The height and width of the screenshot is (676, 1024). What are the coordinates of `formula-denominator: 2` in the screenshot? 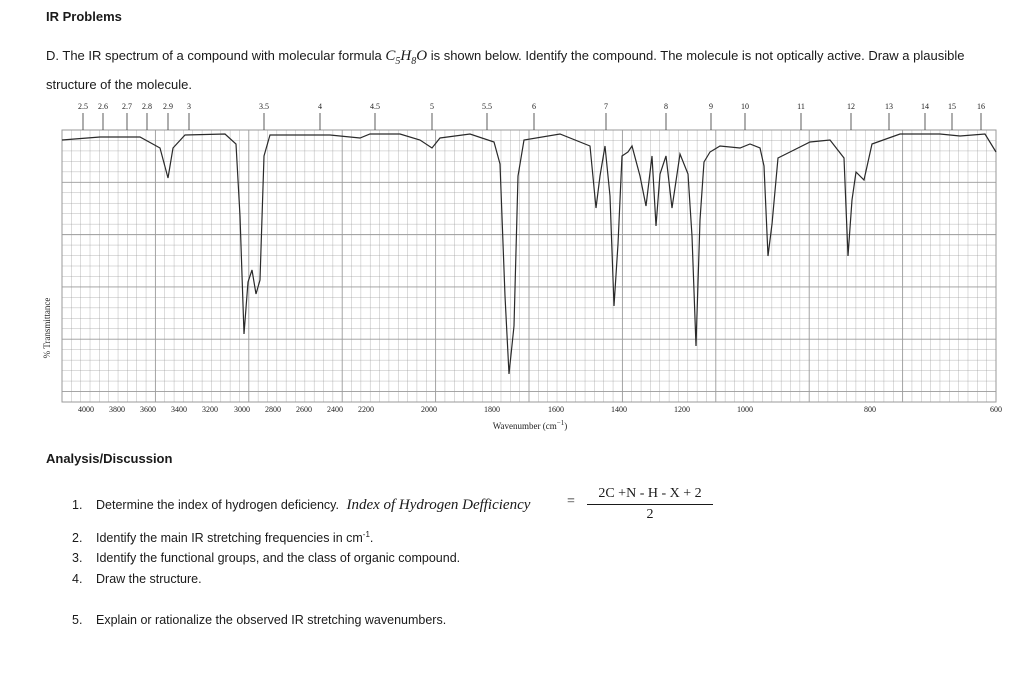 It's located at (650, 514).